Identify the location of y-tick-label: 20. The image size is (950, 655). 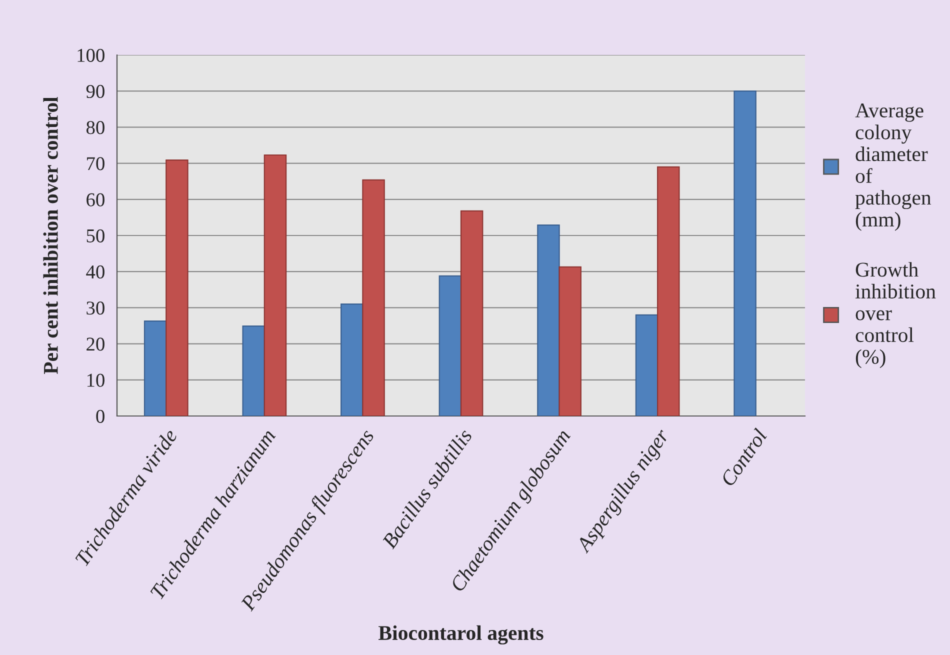
(95, 344).